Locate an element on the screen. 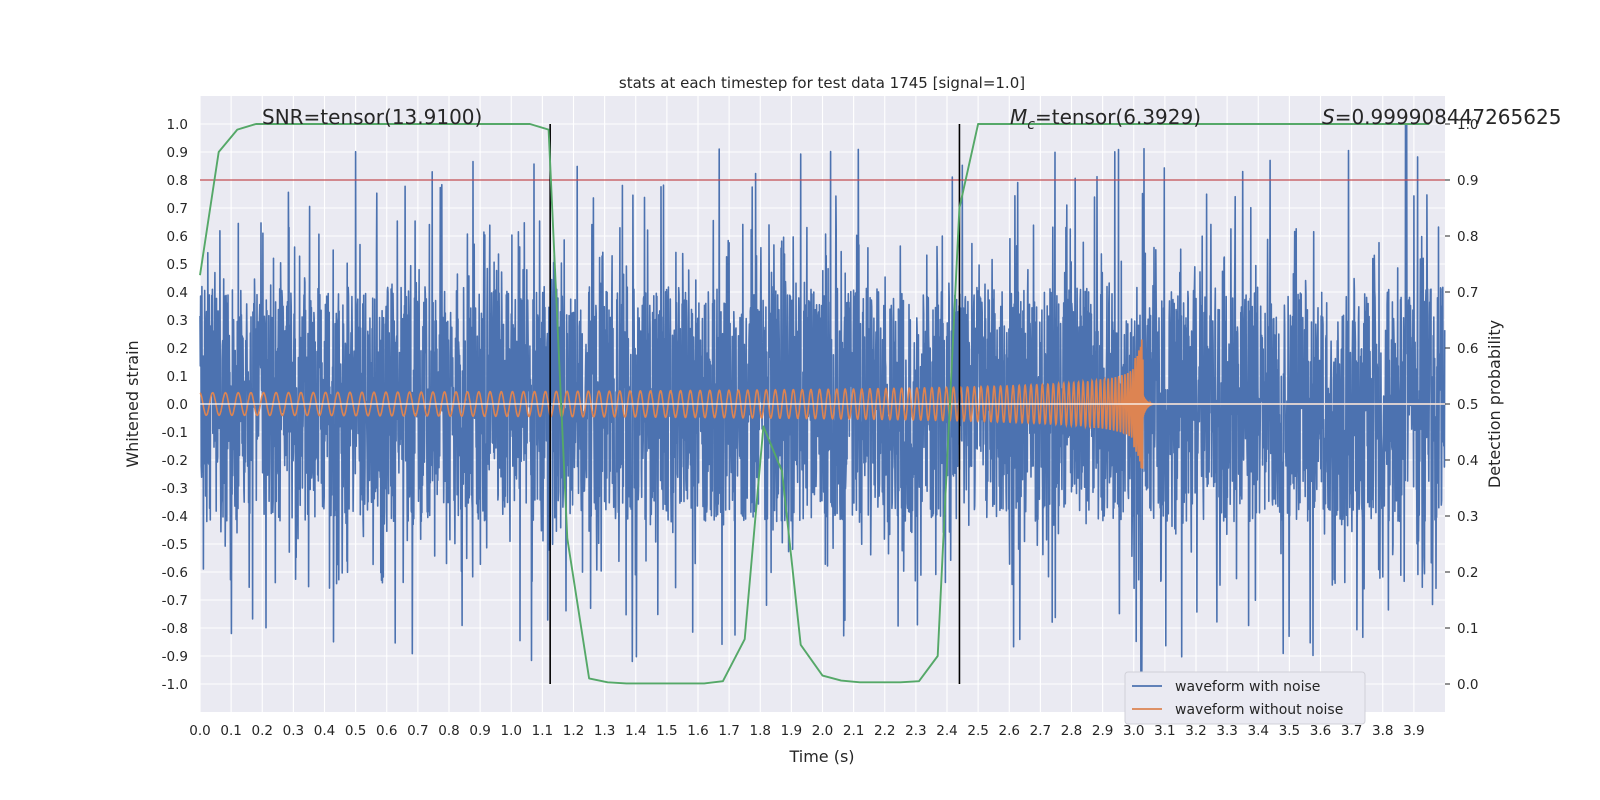 The width and height of the screenshot is (1600, 800). x-tick-label: 2.1 is located at coordinates (853, 731).